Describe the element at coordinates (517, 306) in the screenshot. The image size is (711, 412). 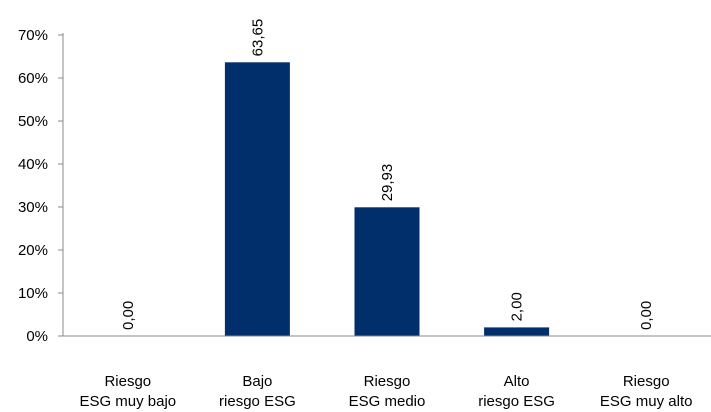
I see `data-label: 2,00` at that location.